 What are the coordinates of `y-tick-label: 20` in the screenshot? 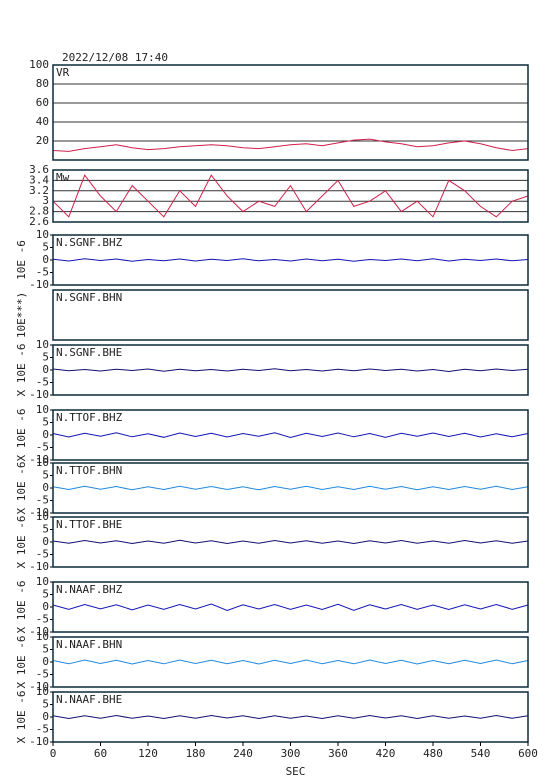 It's located at (42, 140).